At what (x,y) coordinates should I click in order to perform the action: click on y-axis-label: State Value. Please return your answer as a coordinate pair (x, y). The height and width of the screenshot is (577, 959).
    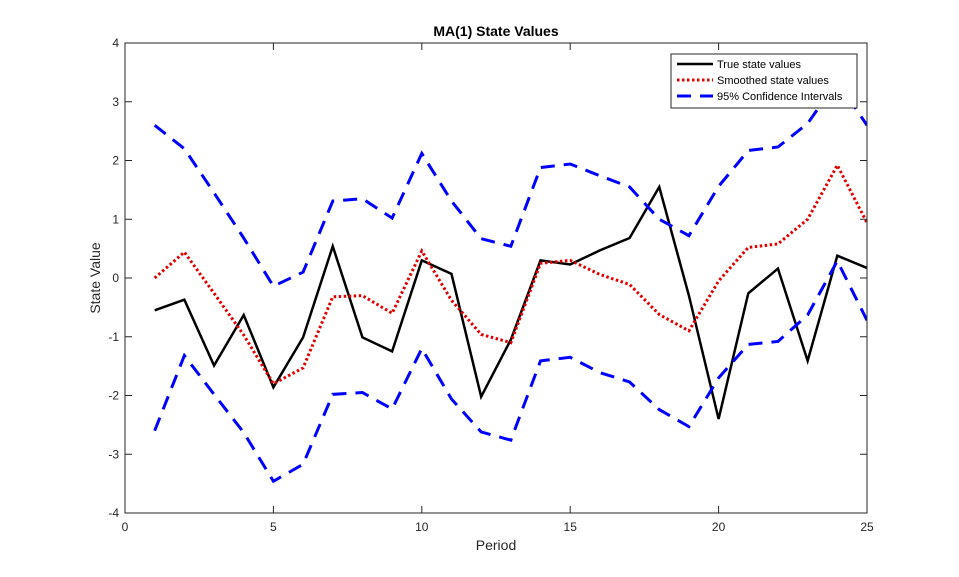
    Looking at the image, I should click on (95, 278).